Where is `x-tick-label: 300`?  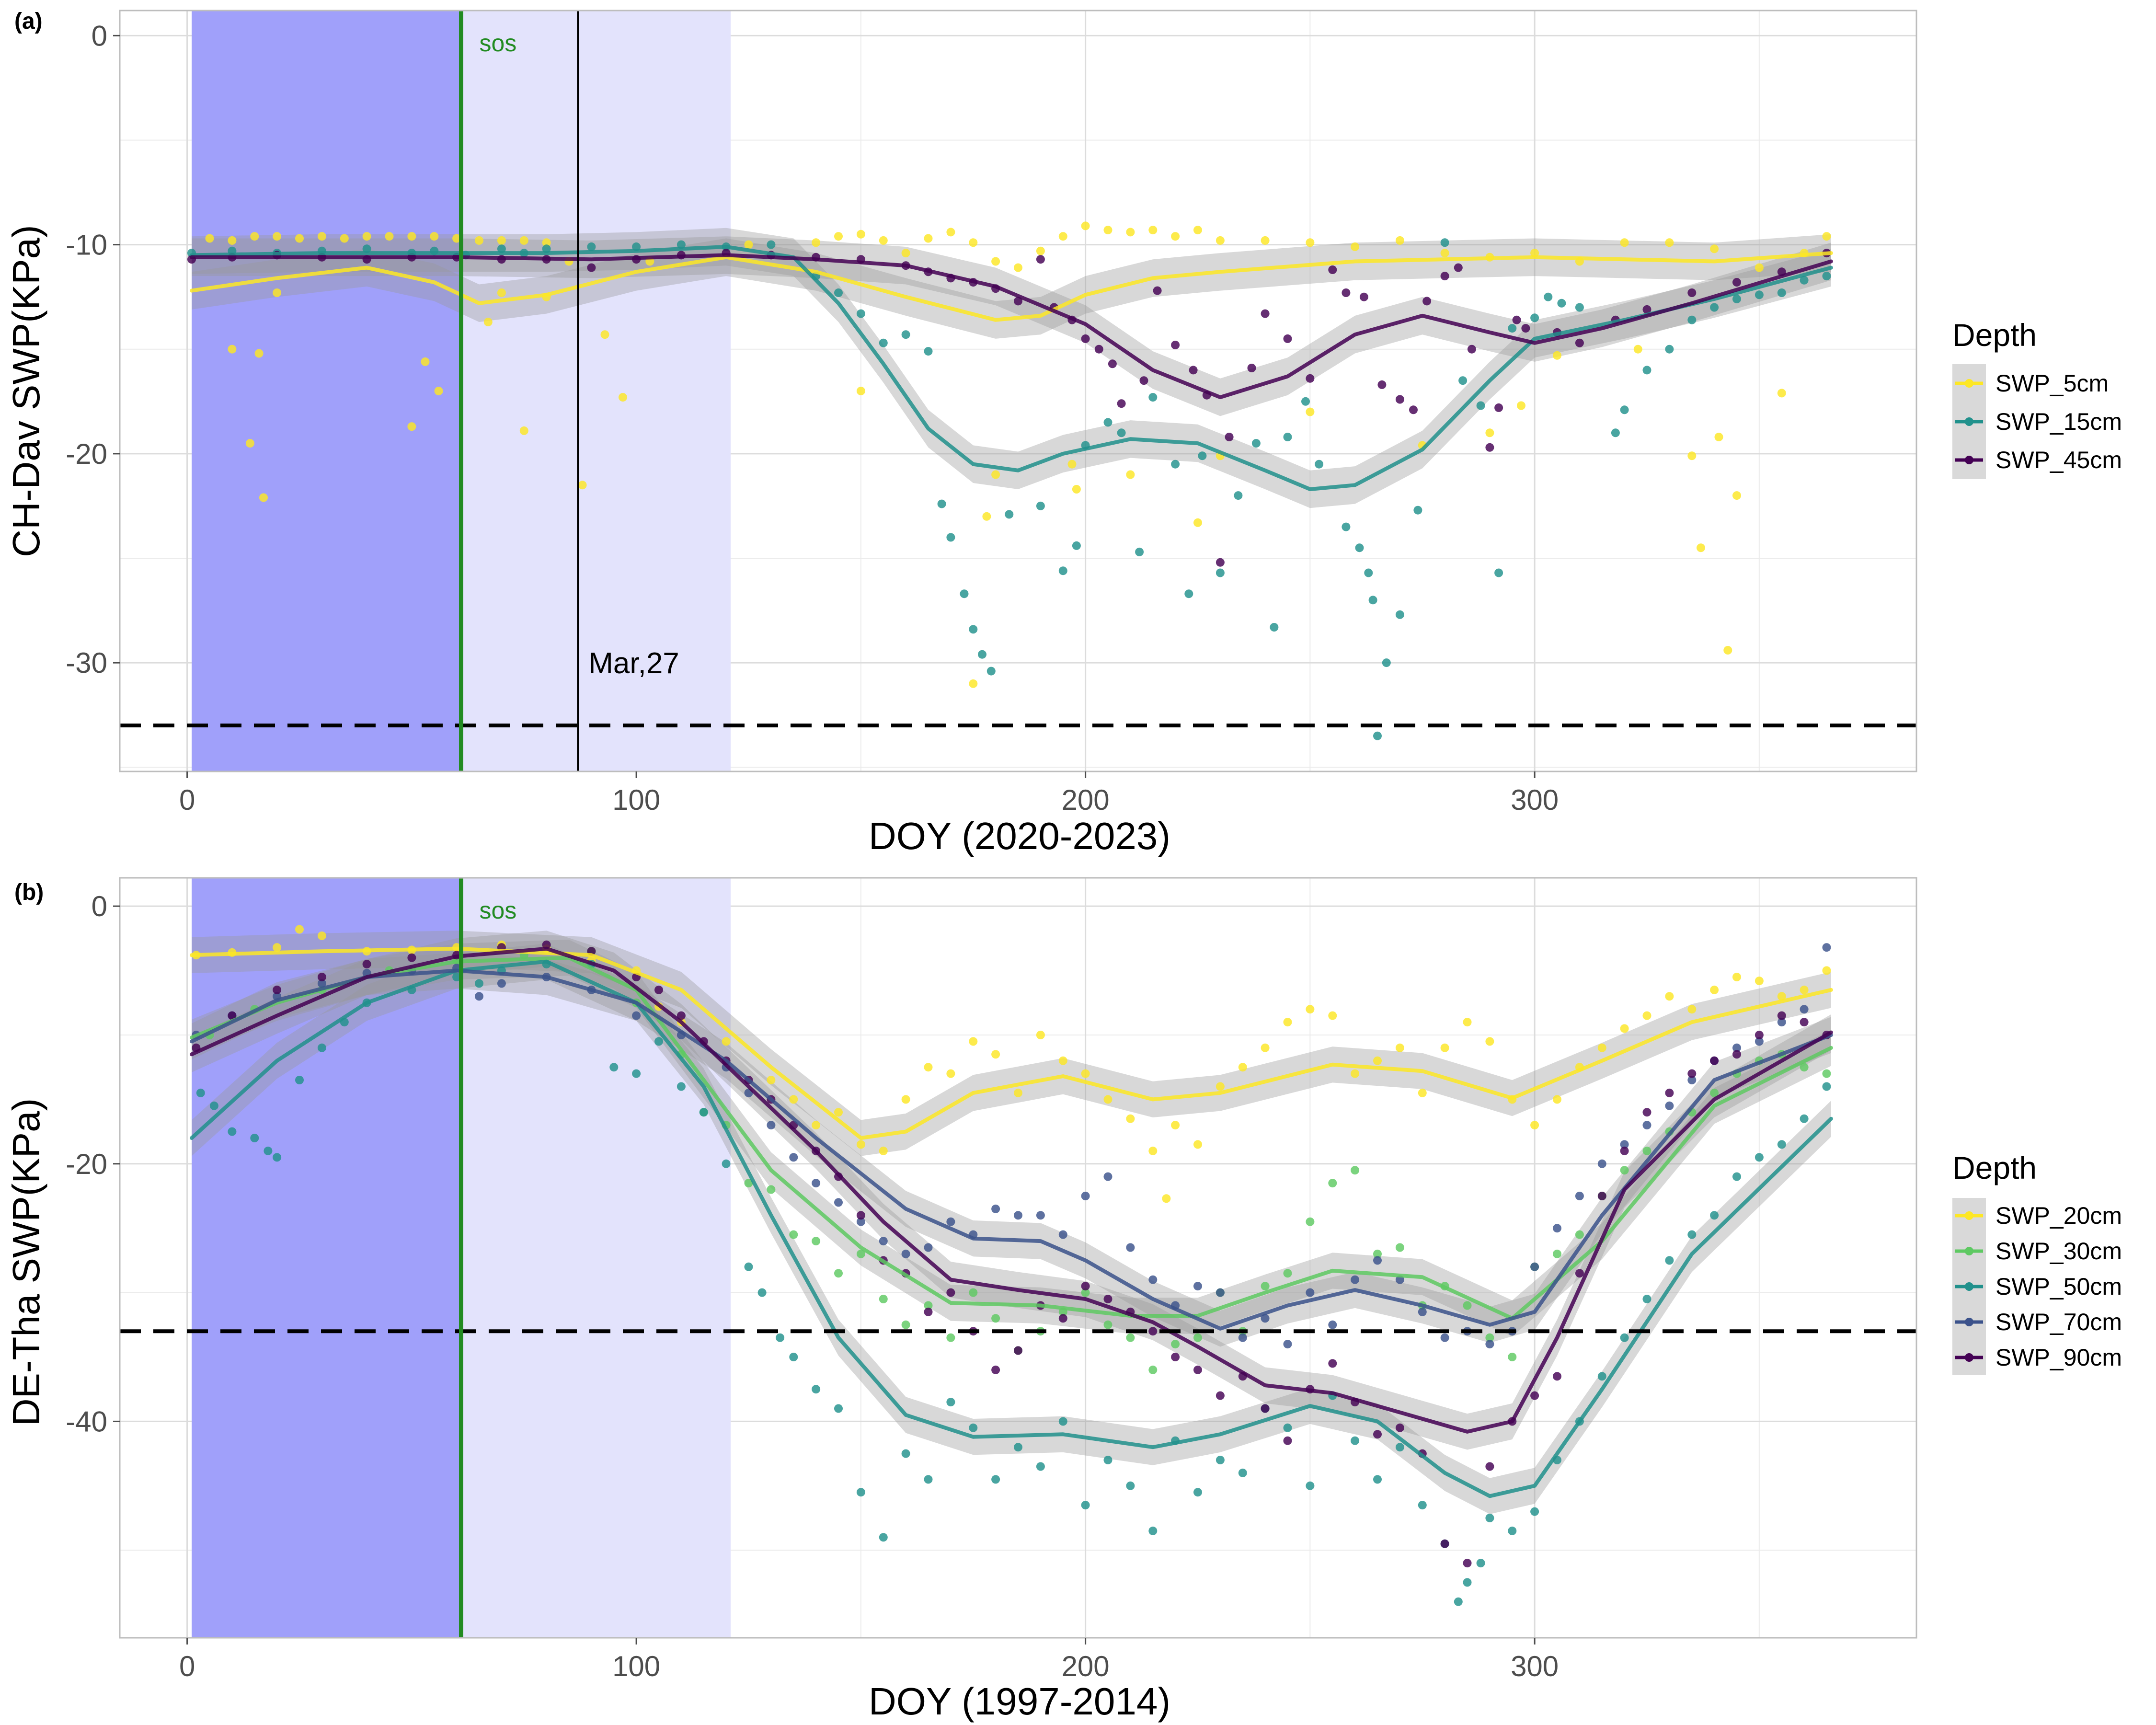 x-tick-label: 300 is located at coordinates (1535, 1666).